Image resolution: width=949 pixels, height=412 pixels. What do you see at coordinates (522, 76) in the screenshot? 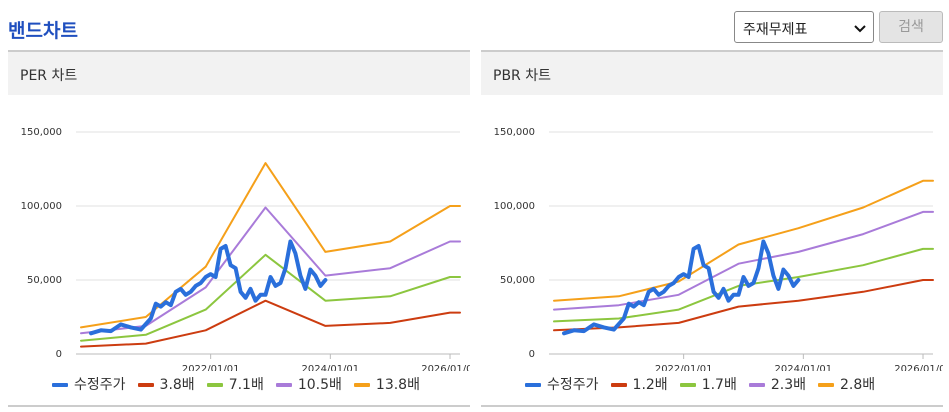
I see `pbr-chart-title: PBR 차트` at bounding box center [522, 76].